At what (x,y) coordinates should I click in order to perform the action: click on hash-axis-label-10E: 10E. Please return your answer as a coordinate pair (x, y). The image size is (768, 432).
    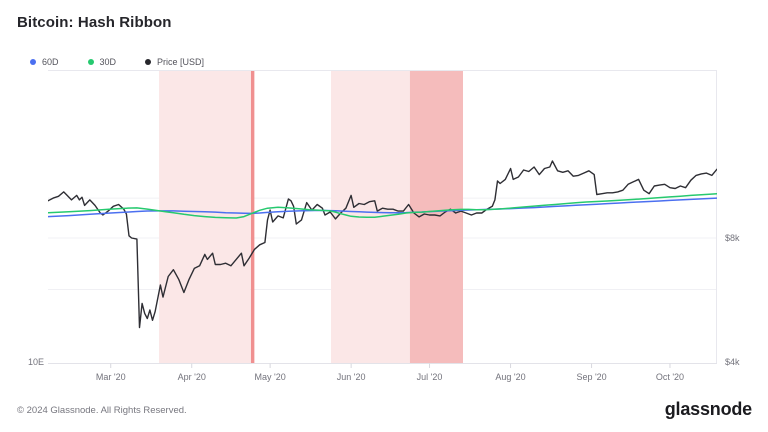
    Looking at the image, I should click on (35, 362).